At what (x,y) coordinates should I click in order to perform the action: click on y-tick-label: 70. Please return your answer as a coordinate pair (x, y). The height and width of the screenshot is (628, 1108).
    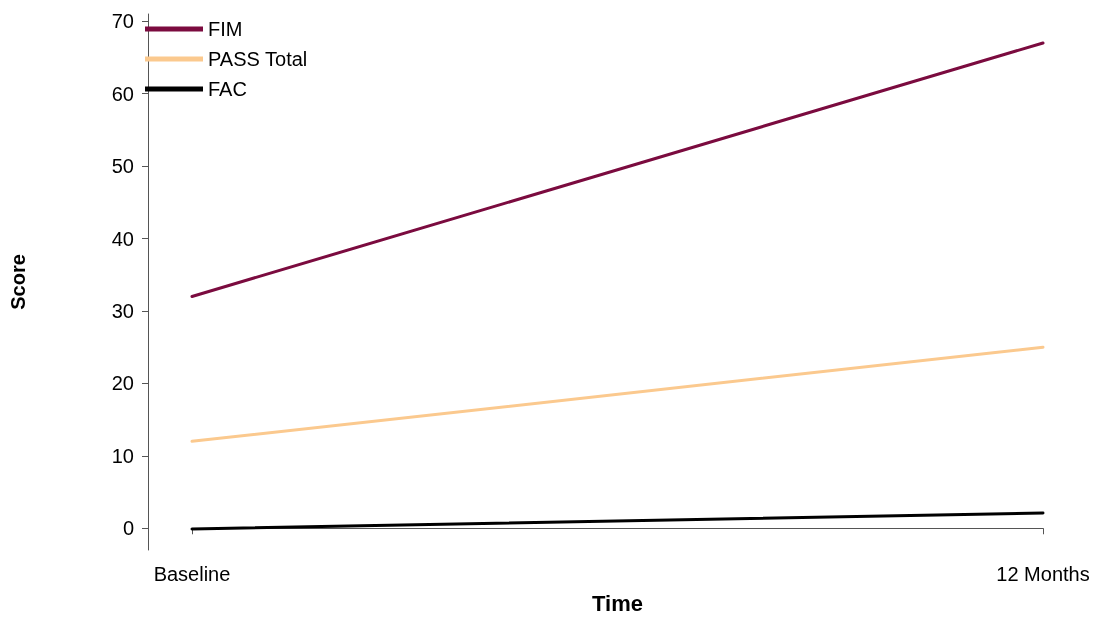
    Looking at the image, I should click on (122, 21).